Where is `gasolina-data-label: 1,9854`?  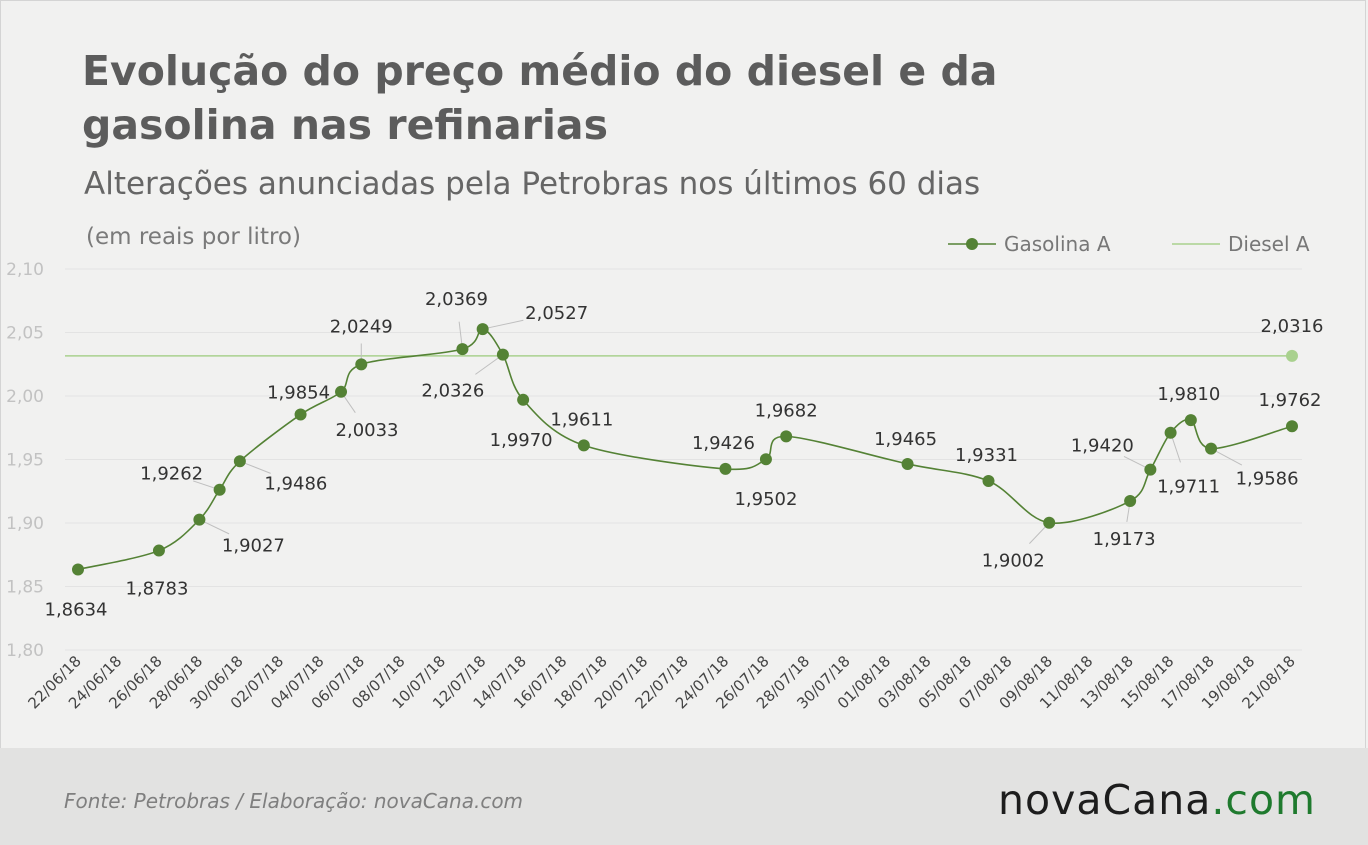 gasolina-data-label: 1,9854 is located at coordinates (298, 393).